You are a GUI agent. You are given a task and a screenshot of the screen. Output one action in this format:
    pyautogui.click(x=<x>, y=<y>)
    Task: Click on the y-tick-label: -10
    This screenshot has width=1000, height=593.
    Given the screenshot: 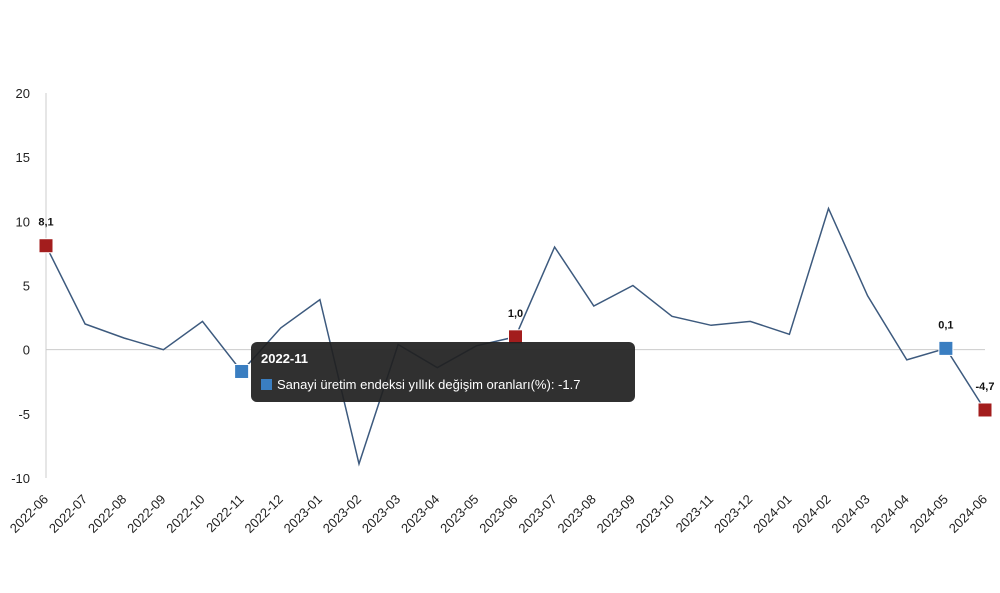 What is the action you would take?
    pyautogui.click(x=20, y=478)
    